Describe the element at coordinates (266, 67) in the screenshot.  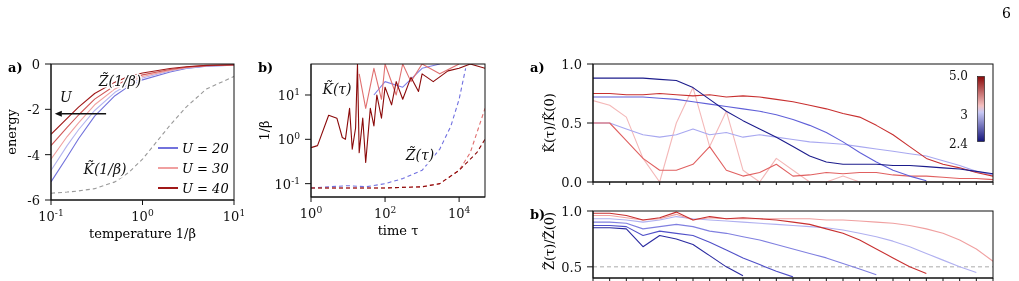
I see `chart-title: b)` at that location.